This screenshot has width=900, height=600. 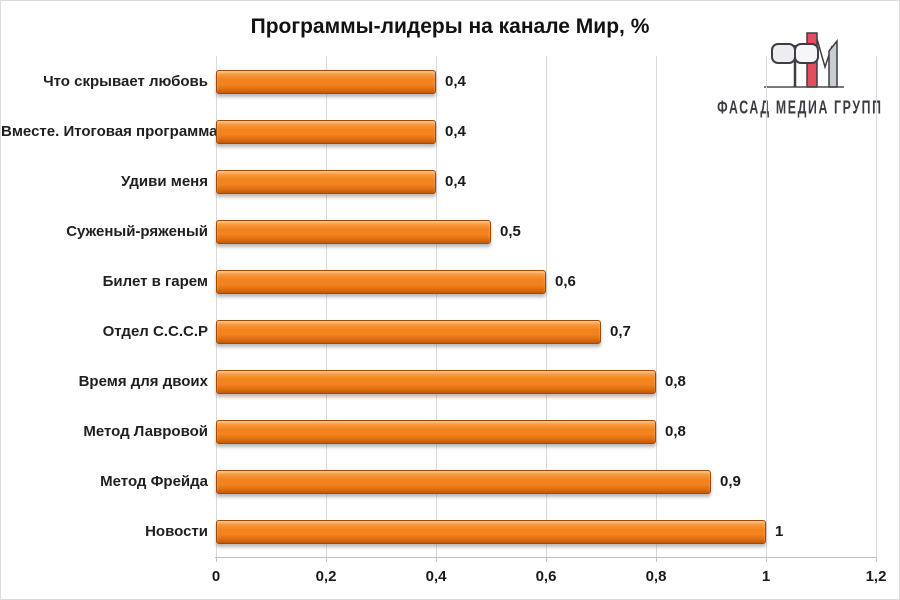 I want to click on category-label: Новости, so click(x=176, y=531).